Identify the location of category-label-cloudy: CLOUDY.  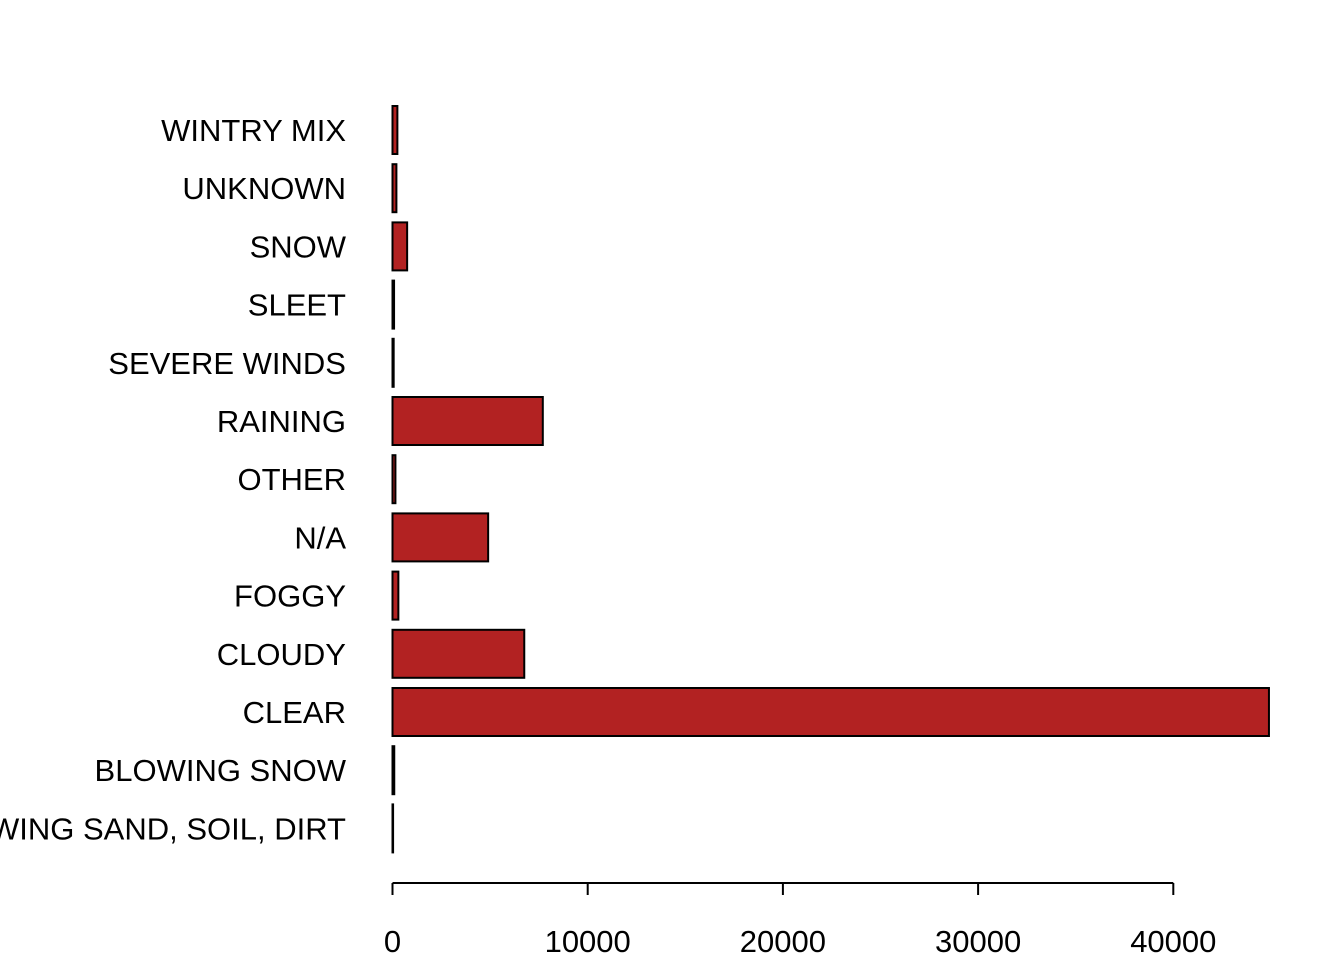
(281, 654).